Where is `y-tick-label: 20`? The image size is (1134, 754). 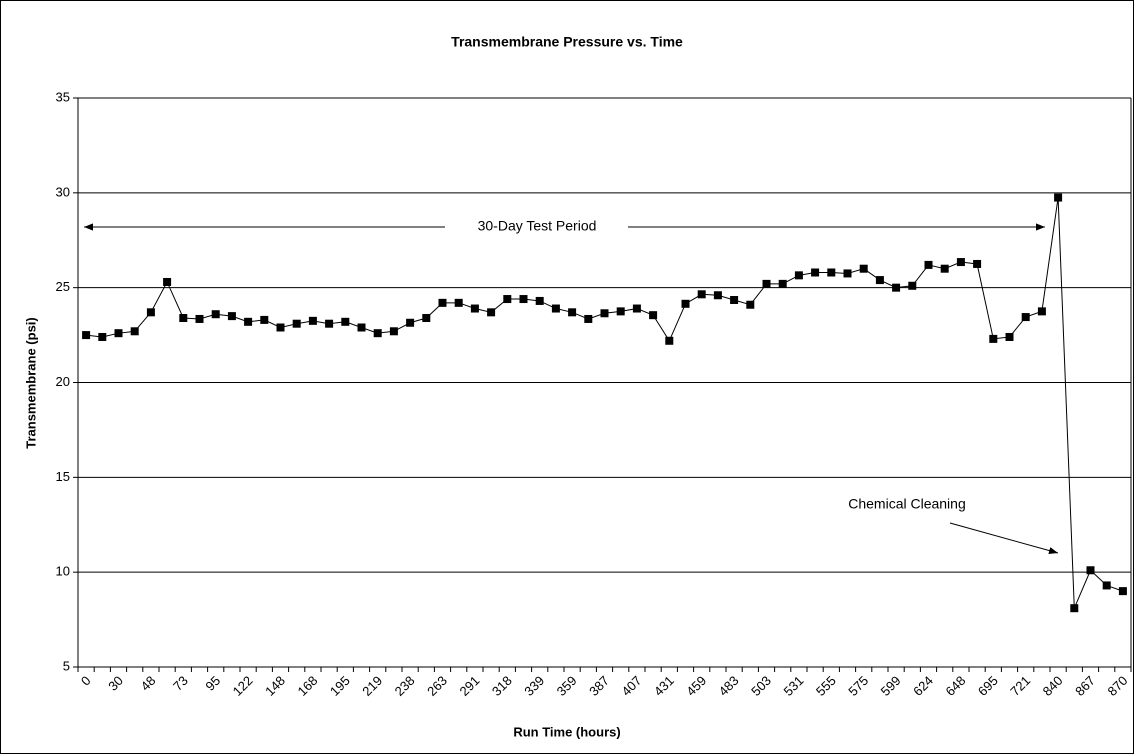 y-tick-label: 20 is located at coordinates (63, 381).